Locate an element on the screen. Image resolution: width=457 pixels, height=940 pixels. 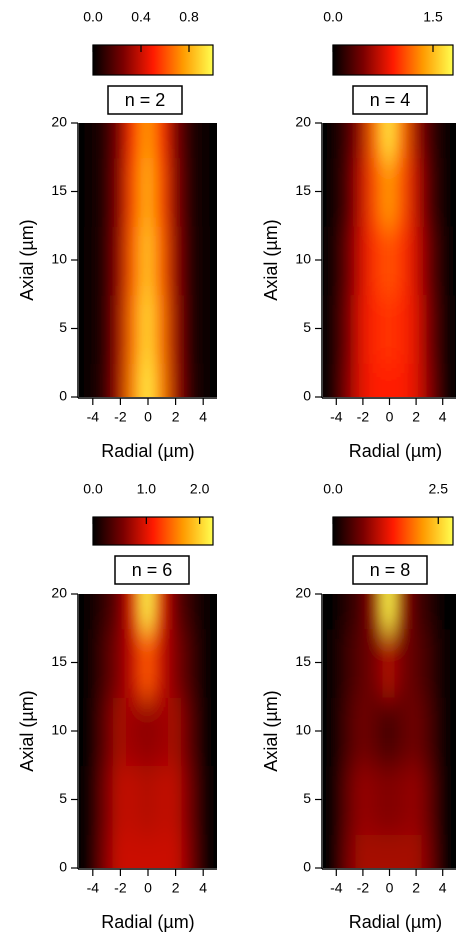
x-tick-label: -4 is located at coordinates (93, 888).